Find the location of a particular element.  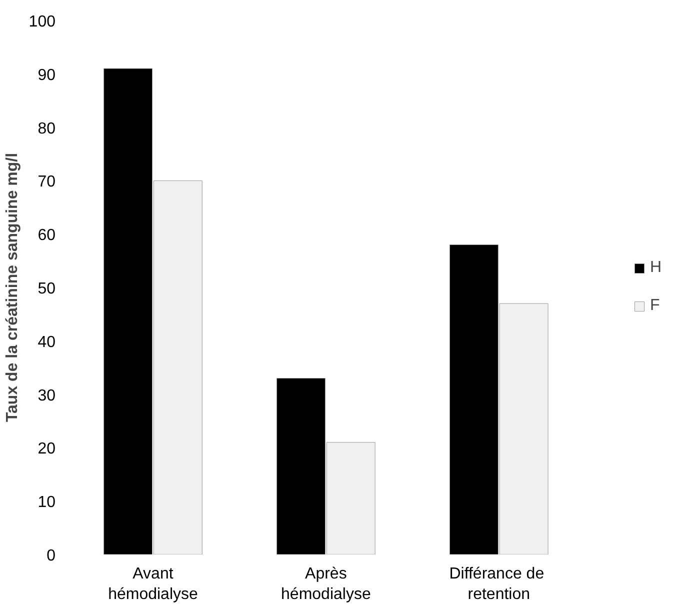

y-tick-label: 100 is located at coordinates (42, 22).